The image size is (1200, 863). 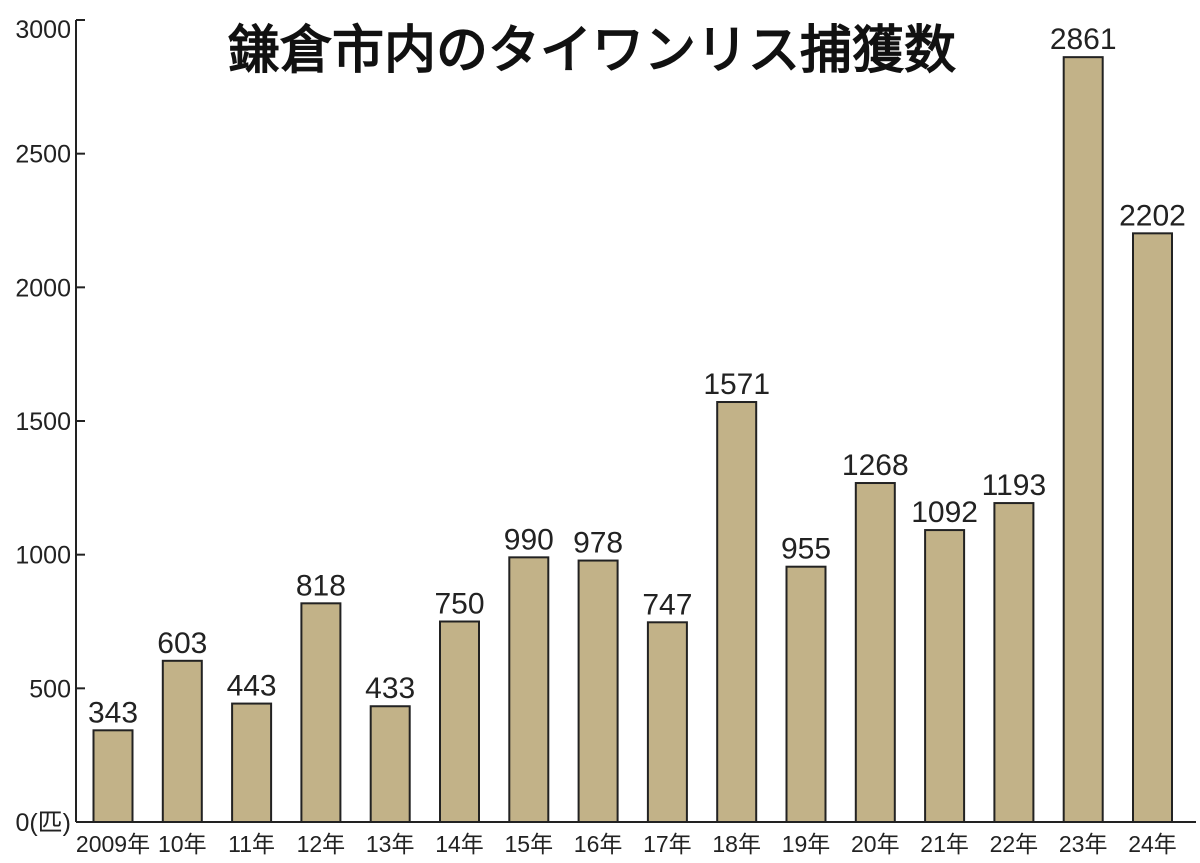 What do you see at coordinates (667, 604) in the screenshot?
I see `bar-value-label: 747` at bounding box center [667, 604].